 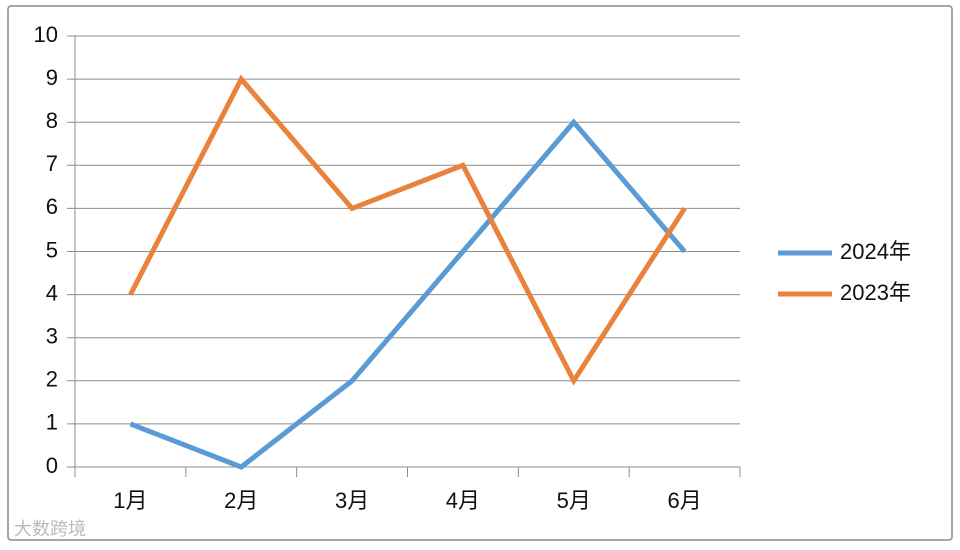 What do you see at coordinates (46, 34) in the screenshot?
I see `y-tick-label: 10` at bounding box center [46, 34].